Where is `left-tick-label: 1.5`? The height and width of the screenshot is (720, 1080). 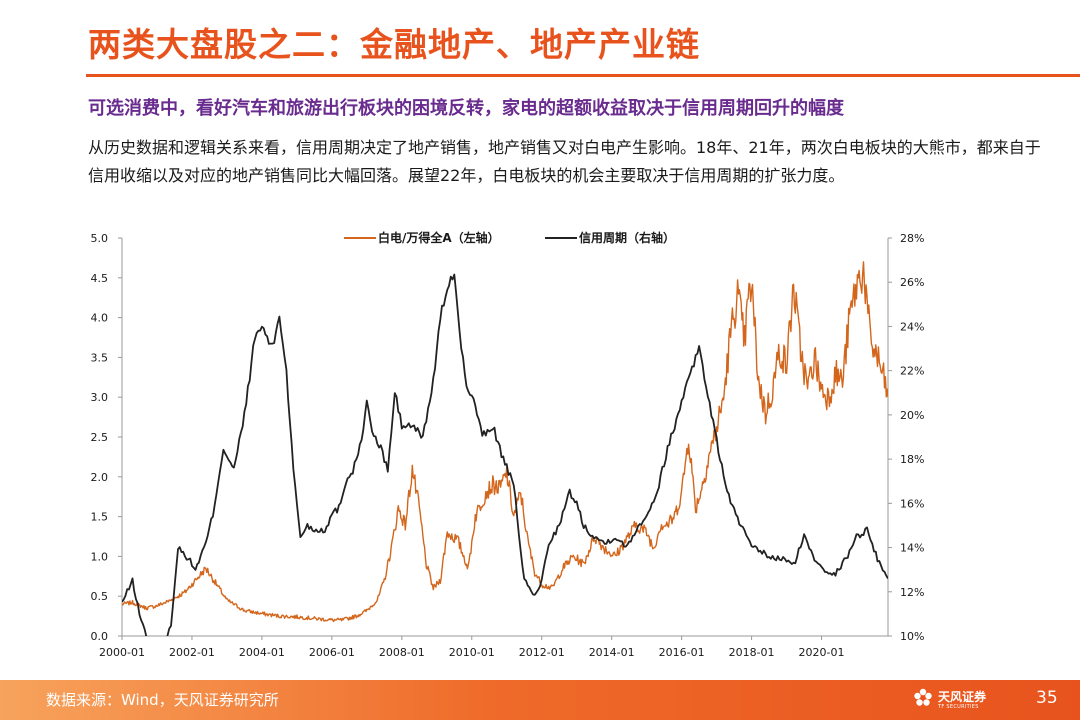
left-tick-label: 1.5 is located at coordinates (100, 517).